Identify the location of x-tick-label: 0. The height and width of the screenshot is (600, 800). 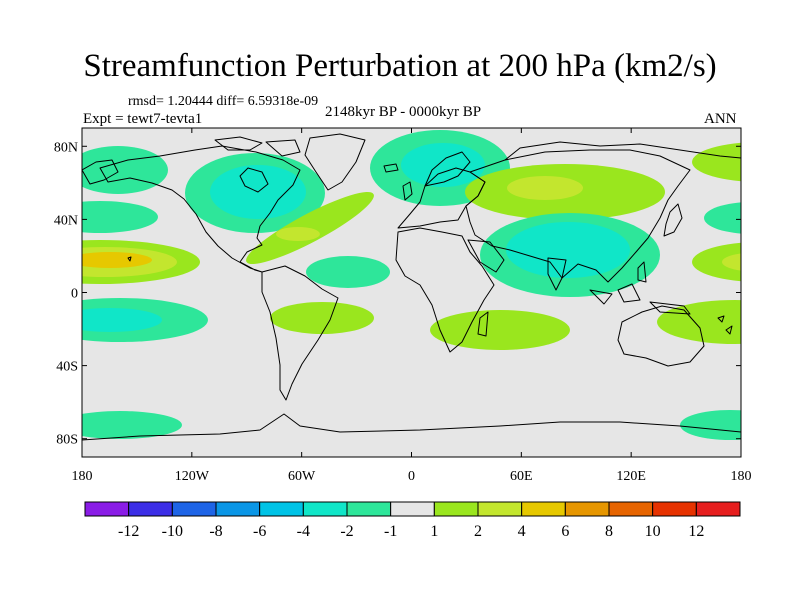
(411, 476).